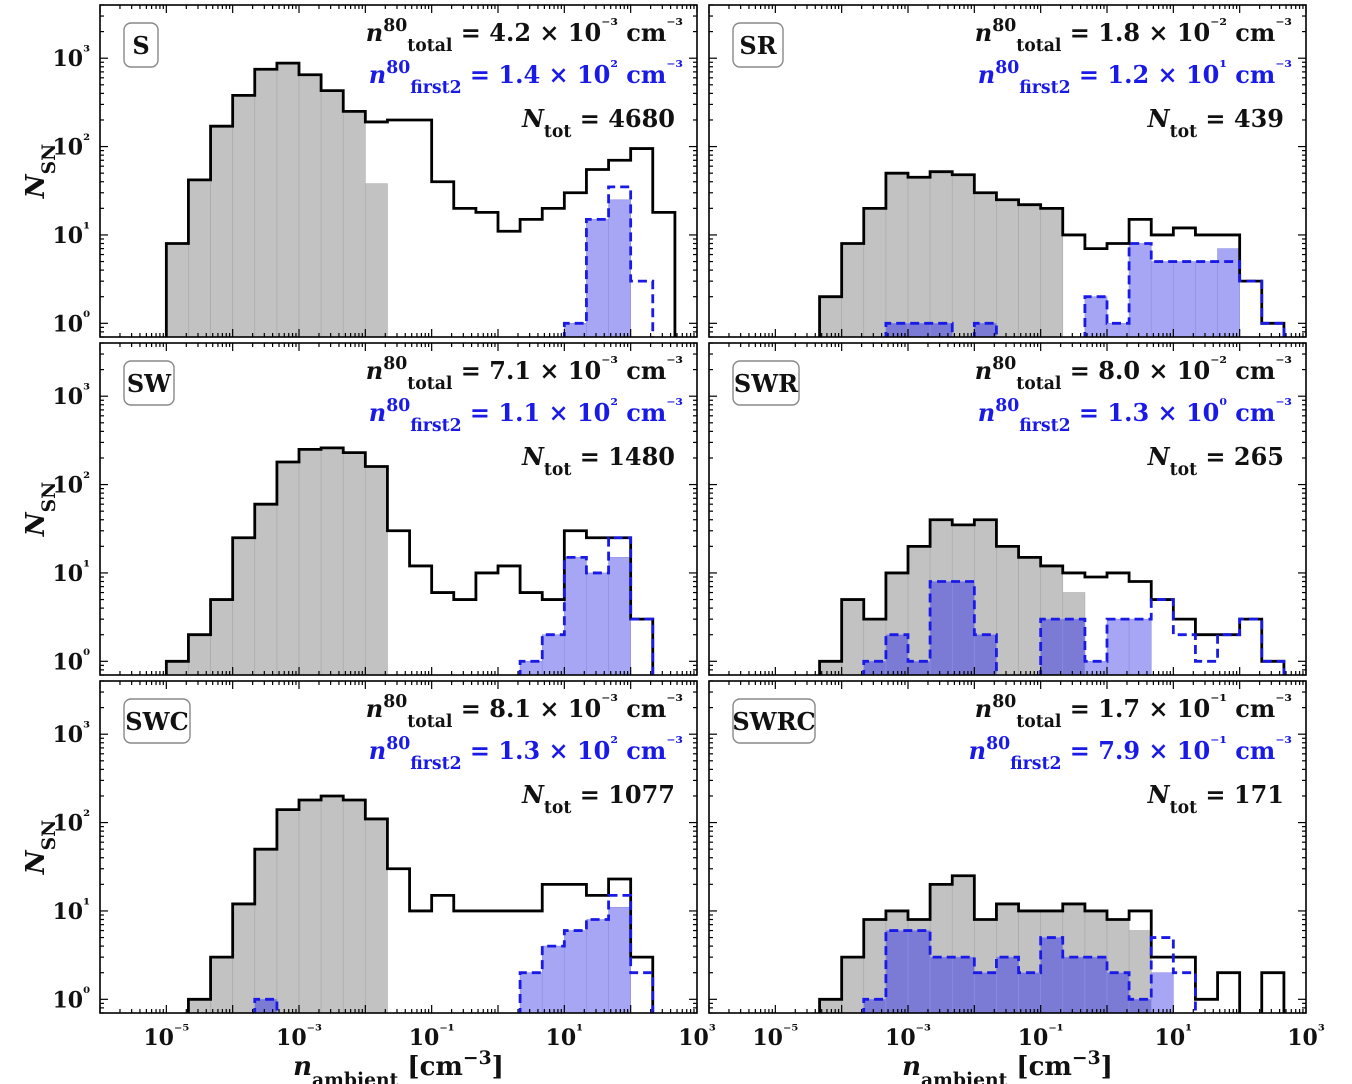 The height and width of the screenshot is (1084, 1352). Describe the element at coordinates (758, 45) in the screenshot. I see `panel-label: SR` at that location.